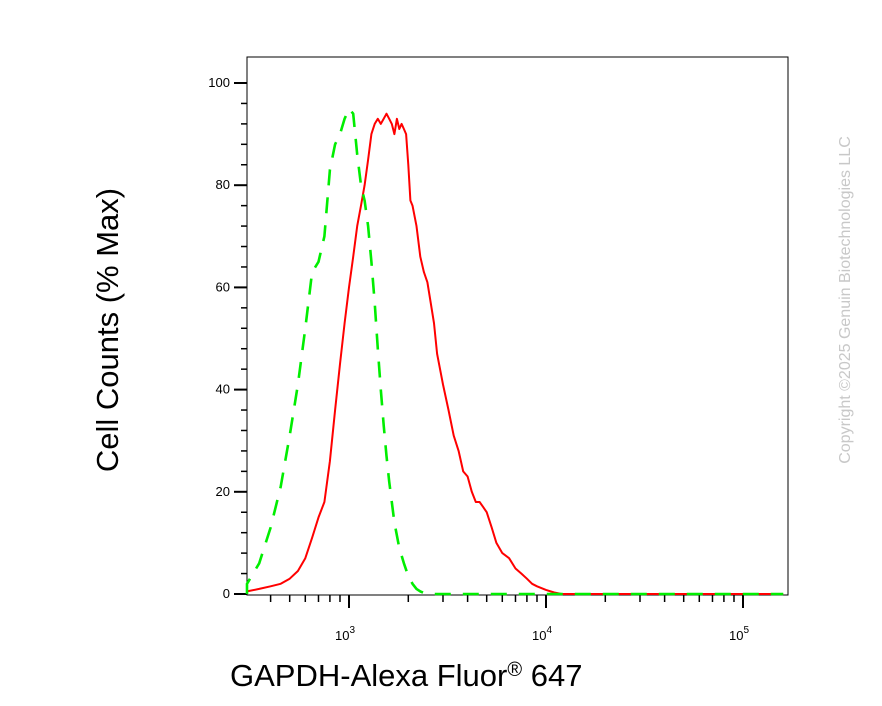 This screenshot has height=706, width=882. What do you see at coordinates (223, 286) in the screenshot?
I see `y-tick-label: 60` at bounding box center [223, 286].